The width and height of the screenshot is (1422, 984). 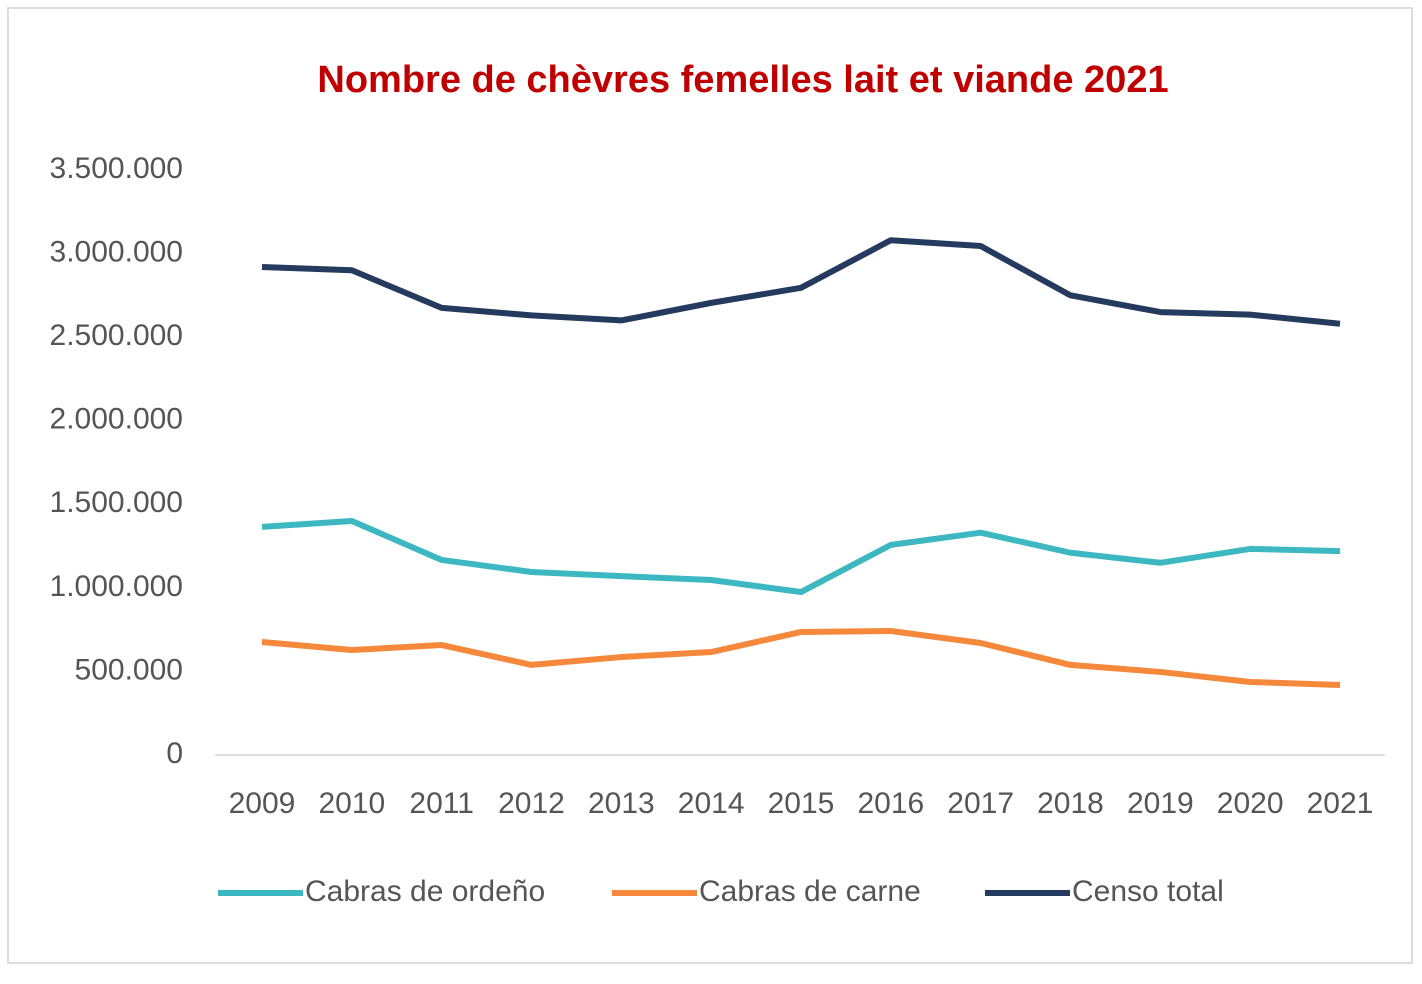 I want to click on y-tick-label: 3.500.000, so click(x=116, y=168).